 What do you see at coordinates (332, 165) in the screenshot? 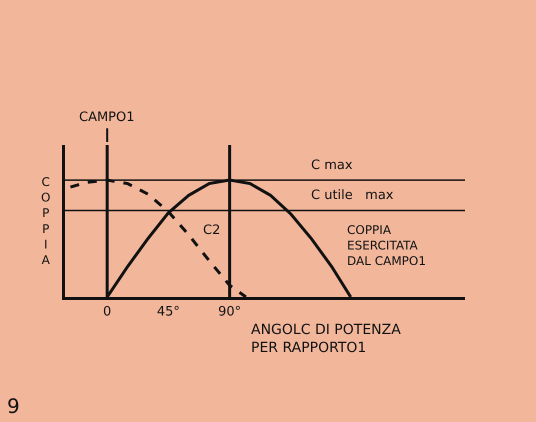
I see `ref-line-label: C max` at bounding box center [332, 165].